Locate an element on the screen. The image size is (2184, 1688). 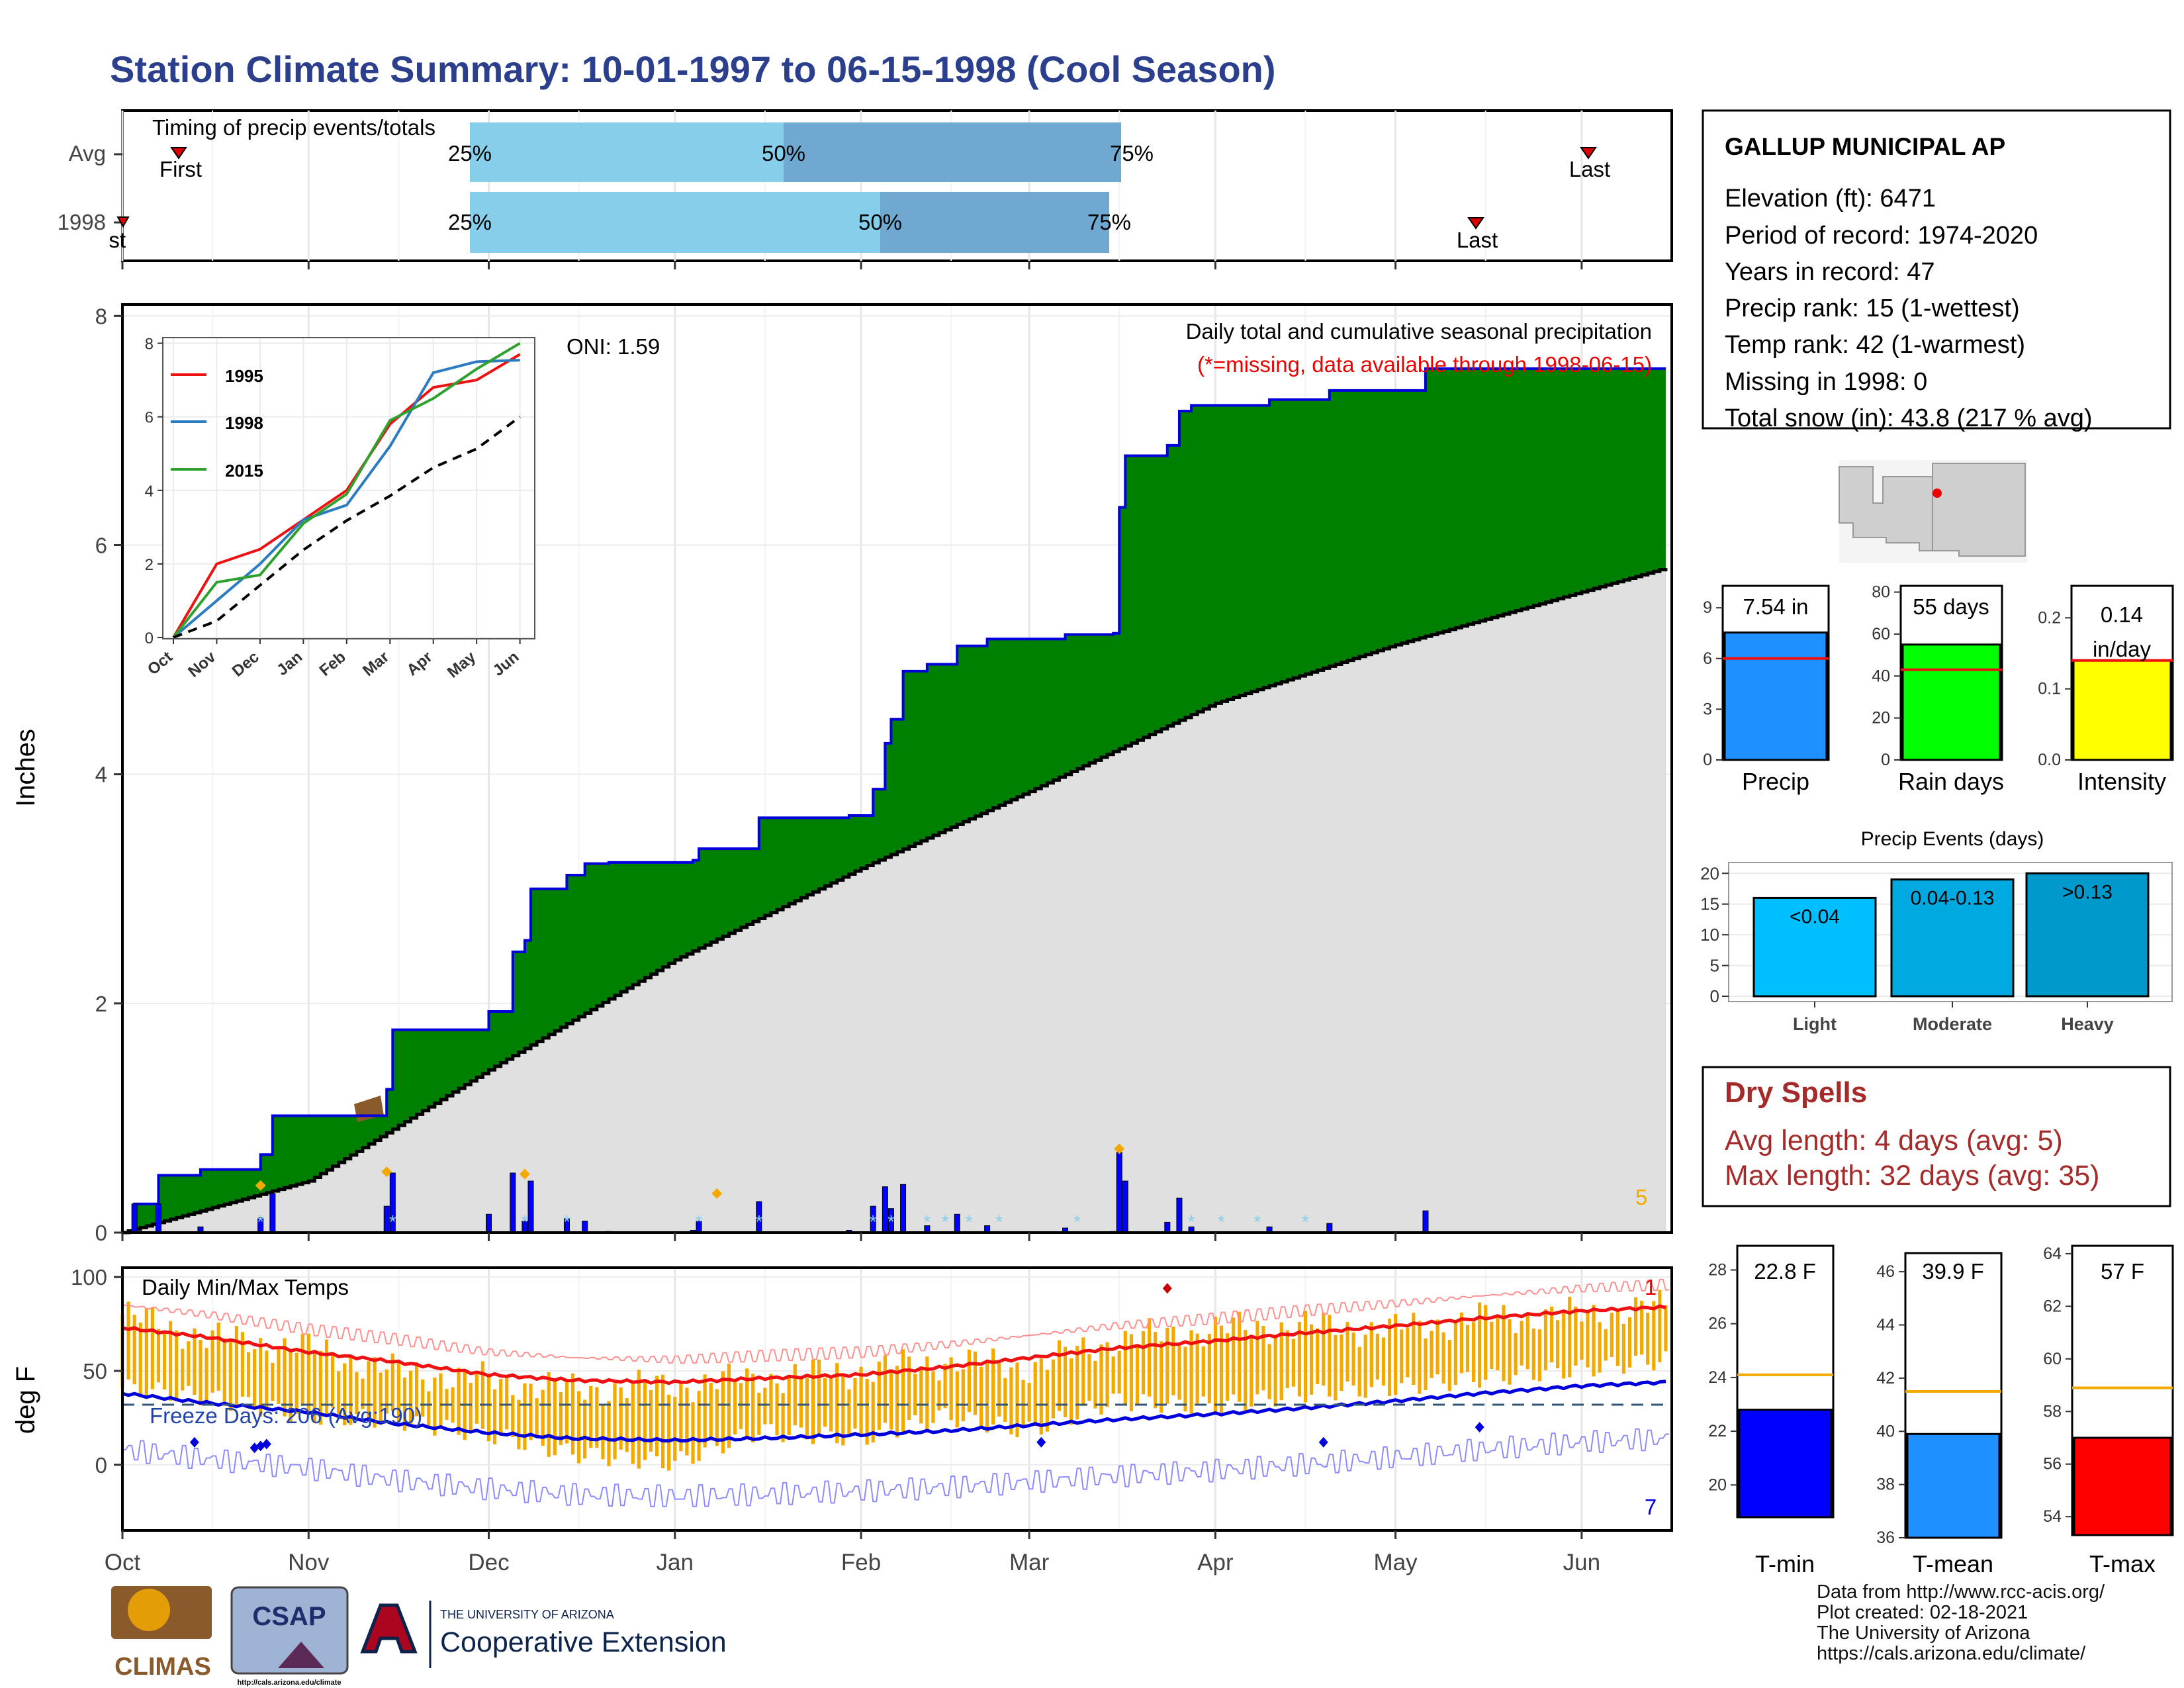
timing-1998-q75-label: 75% is located at coordinates (1109, 222).